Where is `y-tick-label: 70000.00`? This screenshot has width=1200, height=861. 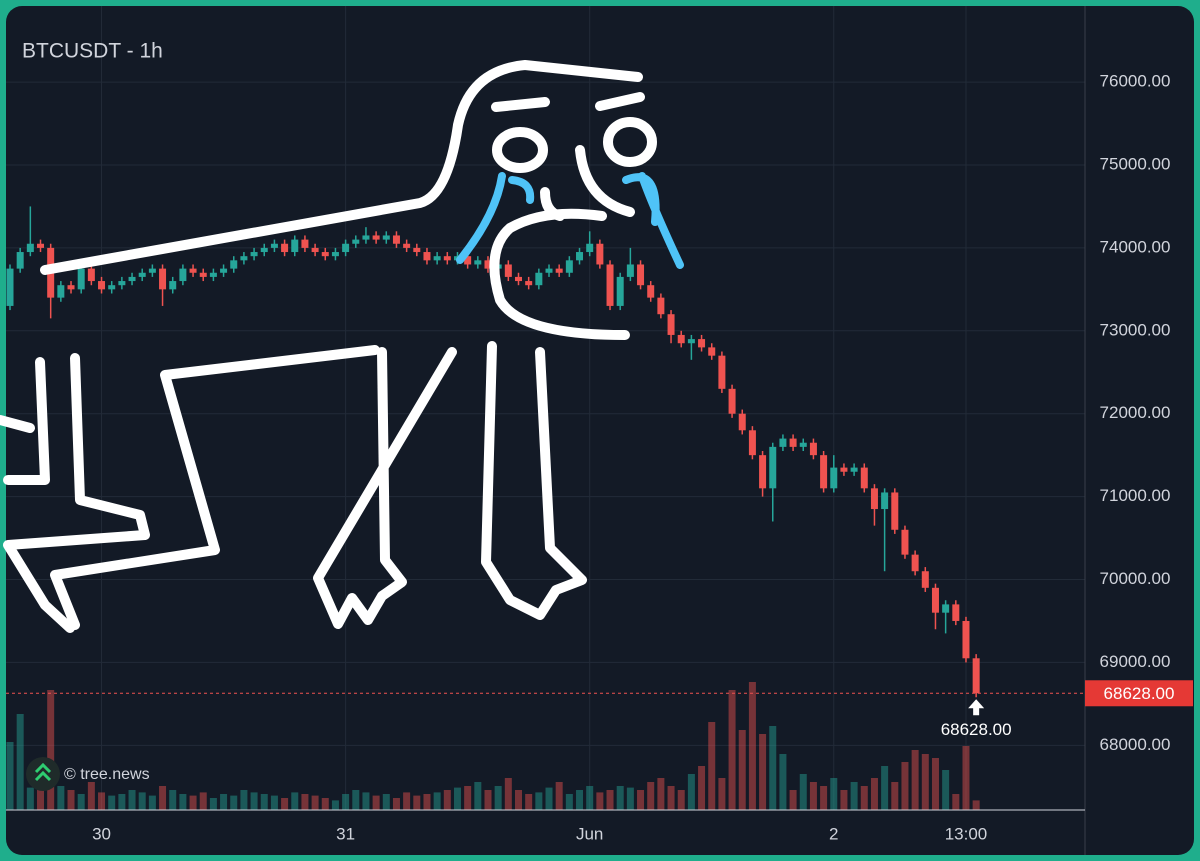
y-tick-label: 70000.00 is located at coordinates (1135, 578).